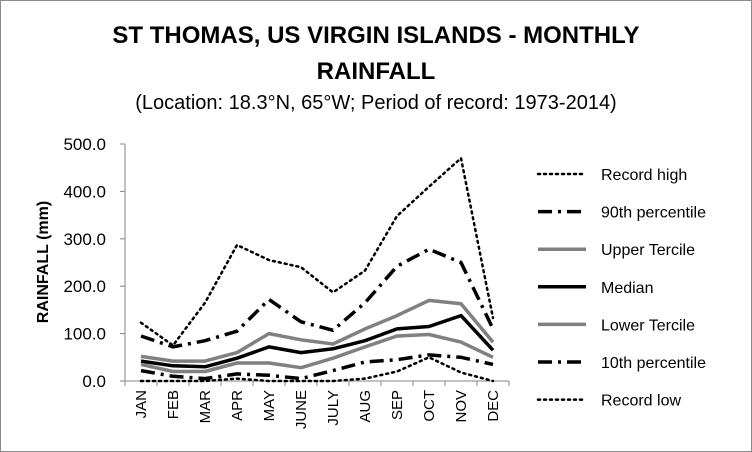 The image size is (752, 452). I want to click on legend-label-upper-tercile: Upper Tercile, so click(648, 250).